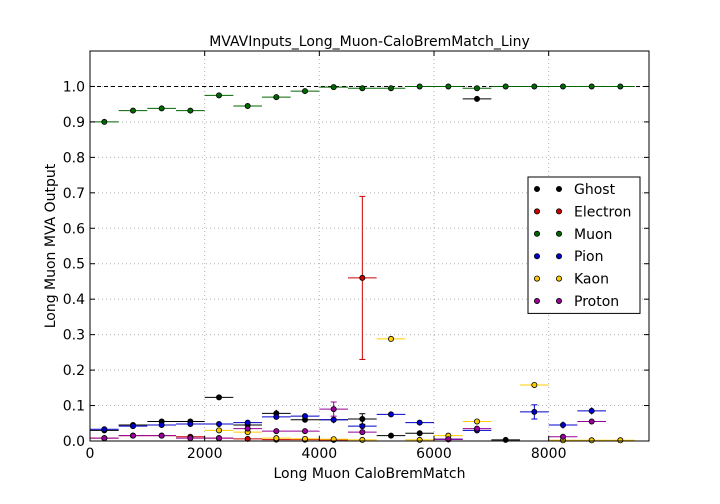  What do you see at coordinates (74, 229) in the screenshot?
I see `y-tick-label: 0.6` at bounding box center [74, 229].